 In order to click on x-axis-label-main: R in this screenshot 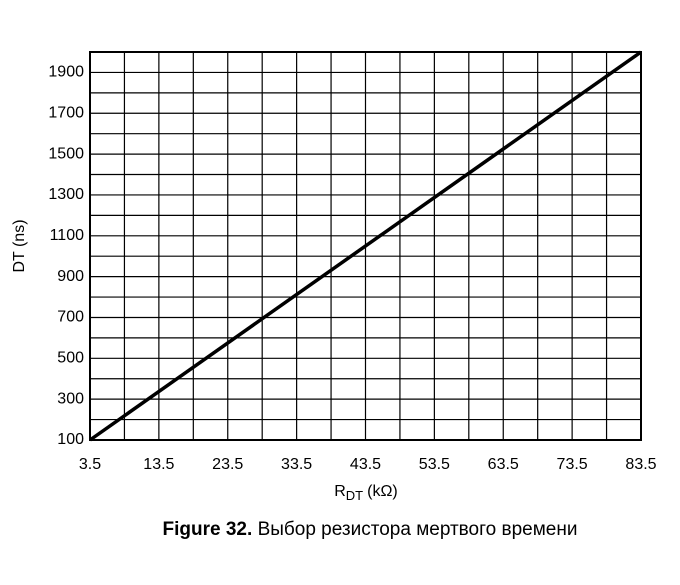, I will do `click(340, 491)`.